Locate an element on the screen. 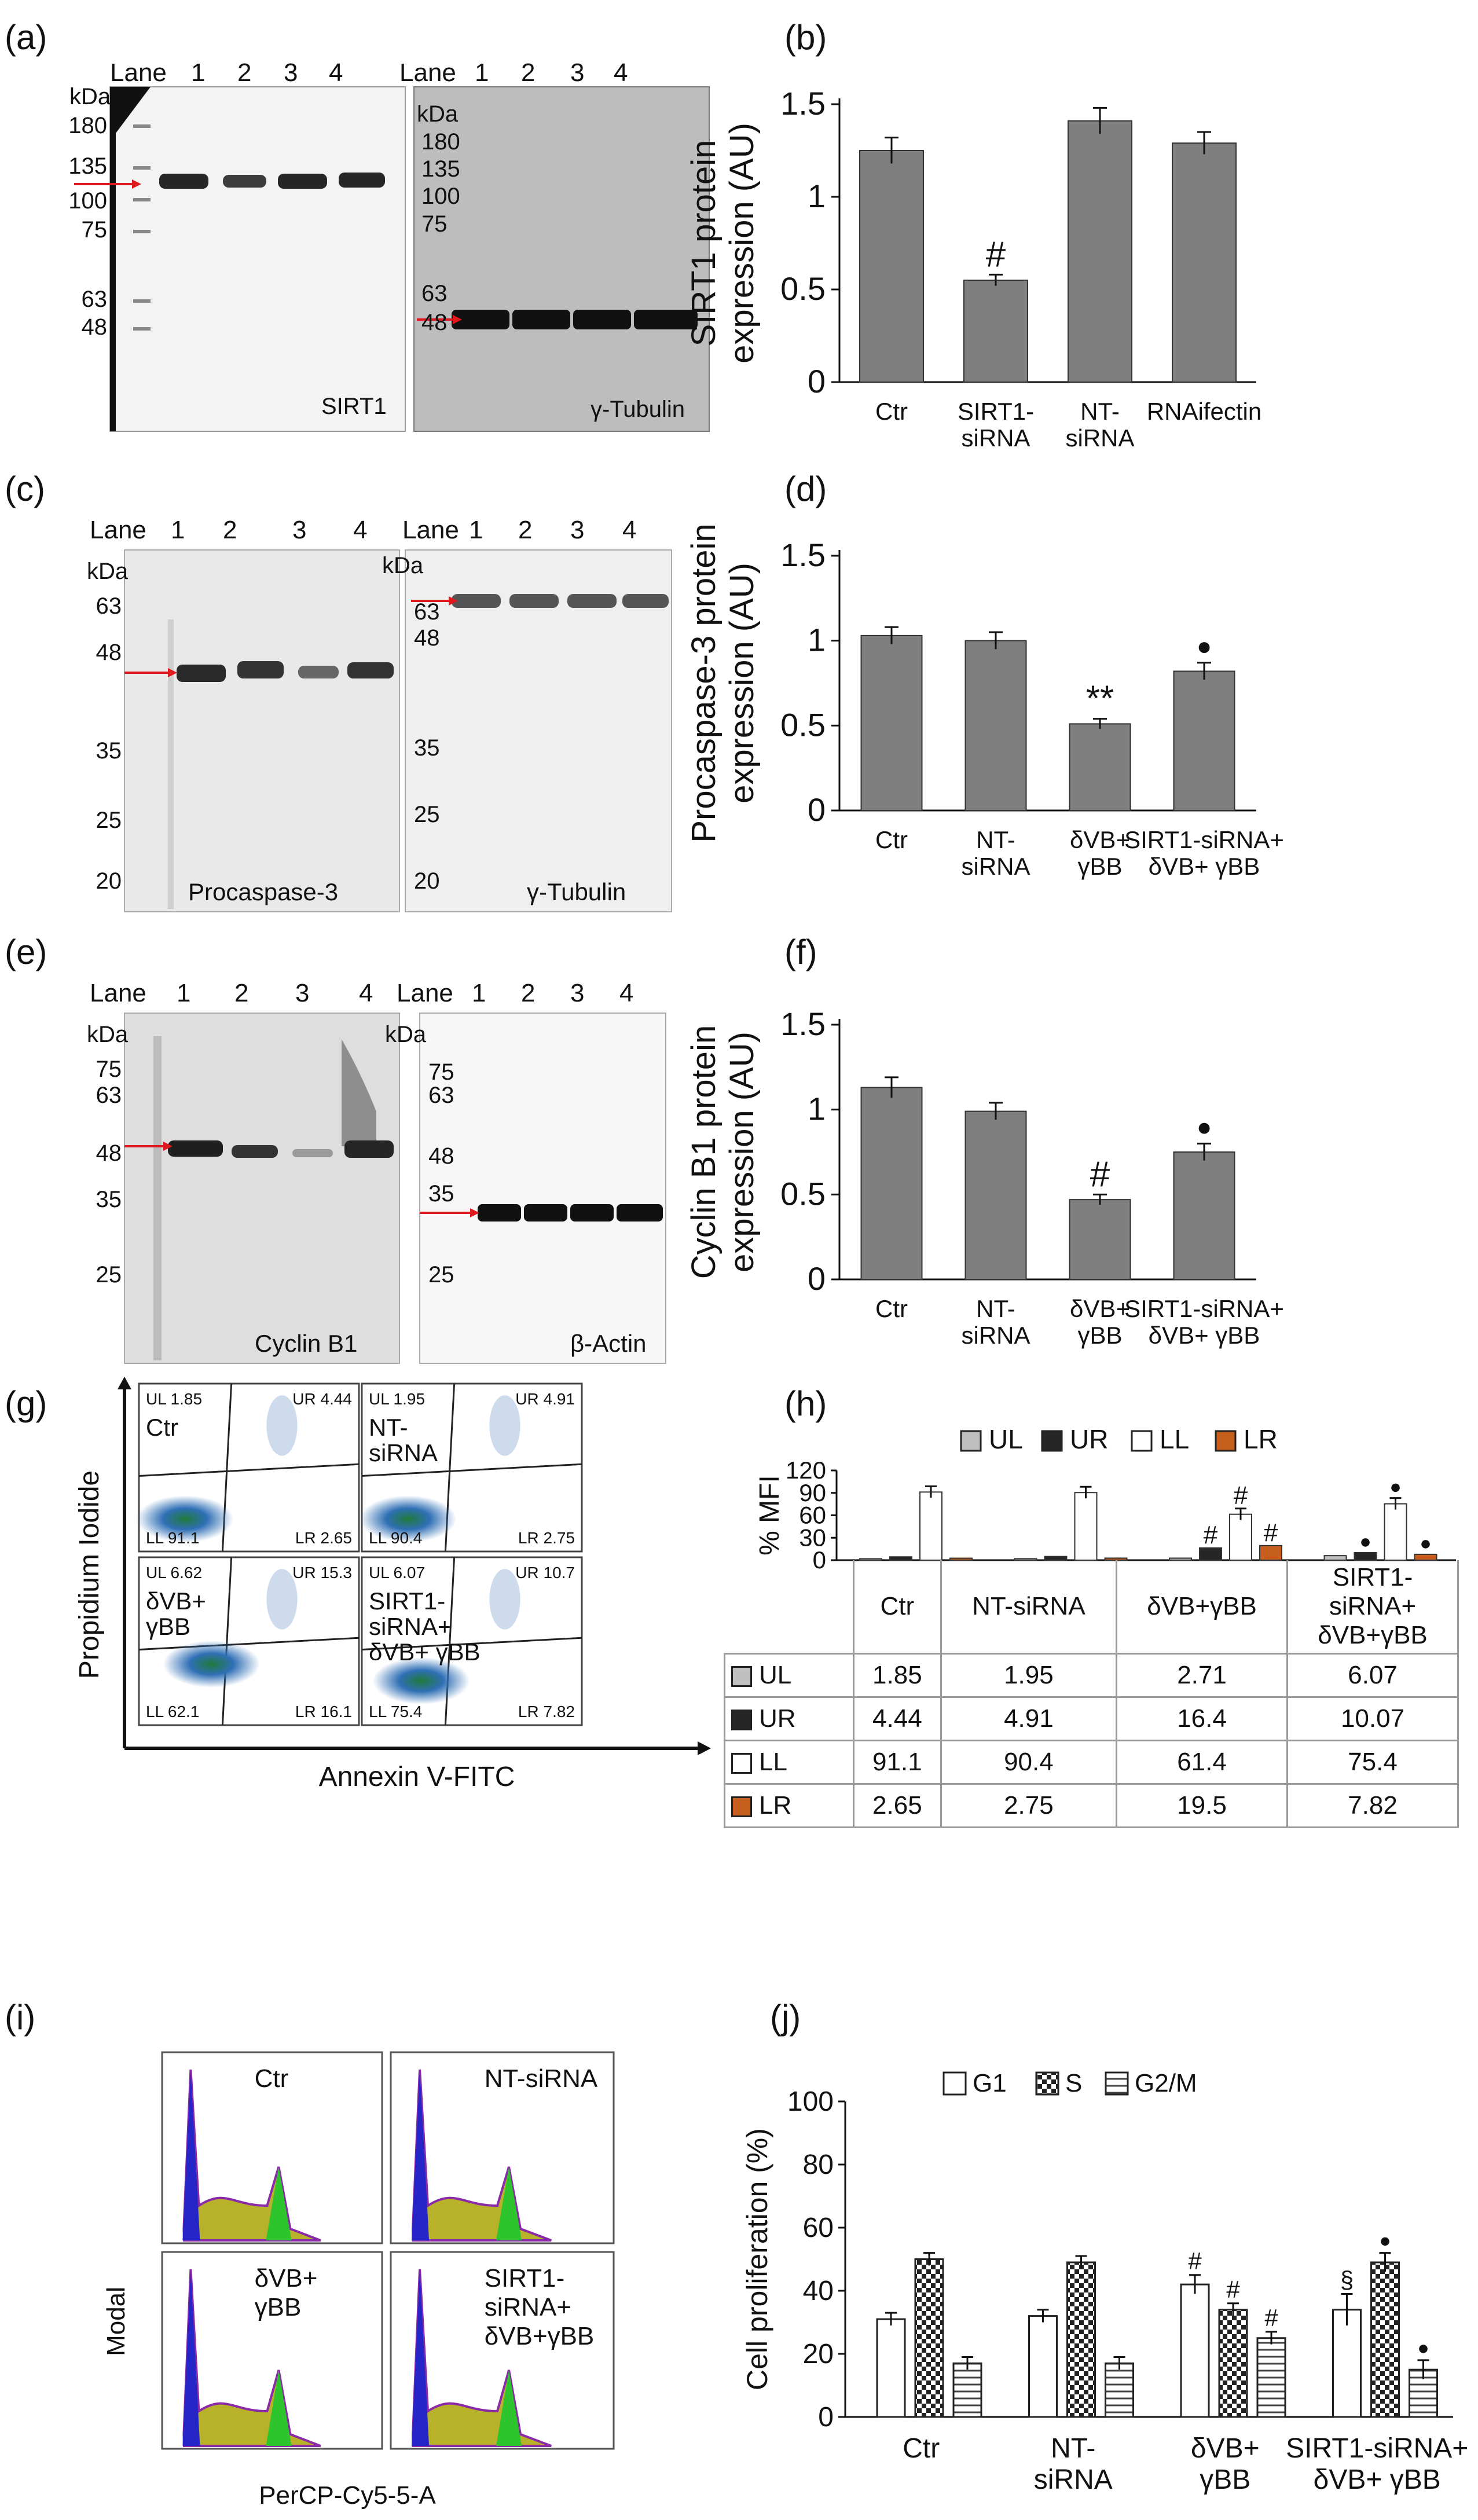 The height and width of the screenshot is (2520, 1478). quadrant-lr: LR 2.75 is located at coordinates (546, 1538).